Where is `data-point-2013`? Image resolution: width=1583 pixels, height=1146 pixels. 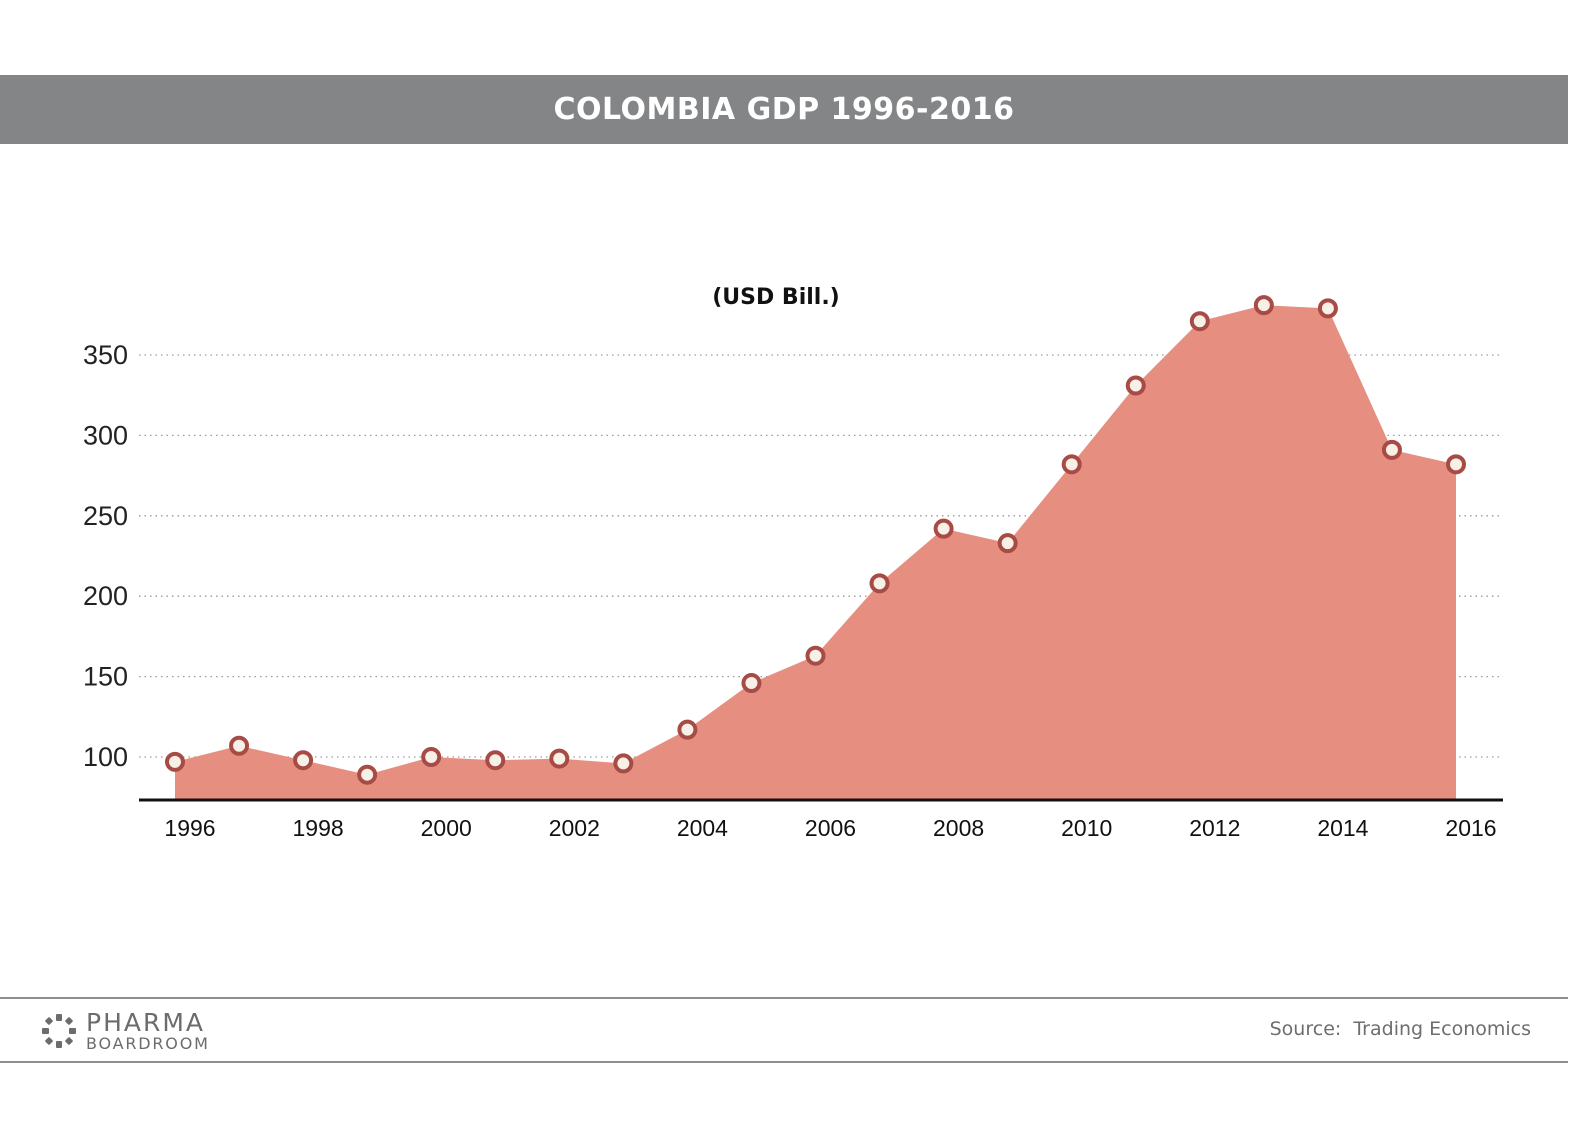 data-point-2013 is located at coordinates (1263, 305).